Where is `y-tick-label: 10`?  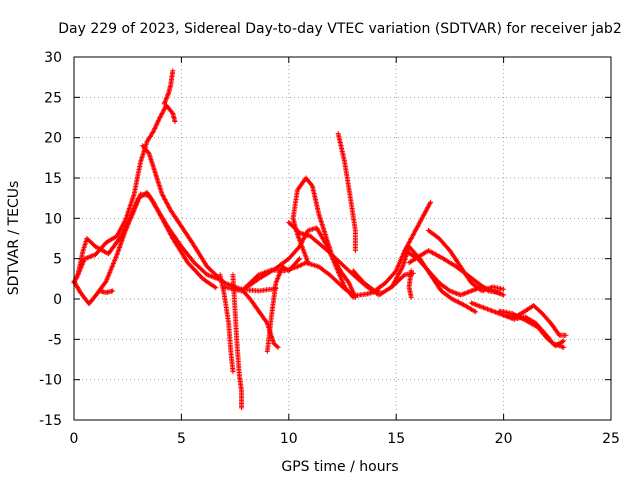
y-tick-label: 10 is located at coordinates (53, 219).